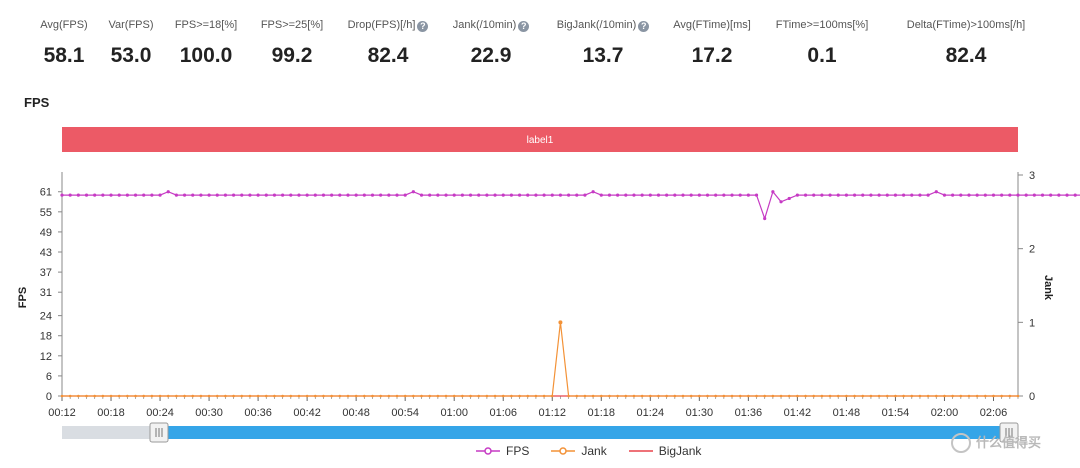  Describe the element at coordinates (46, 233) in the screenshot. I see `y-left-tick-label: 49` at that location.